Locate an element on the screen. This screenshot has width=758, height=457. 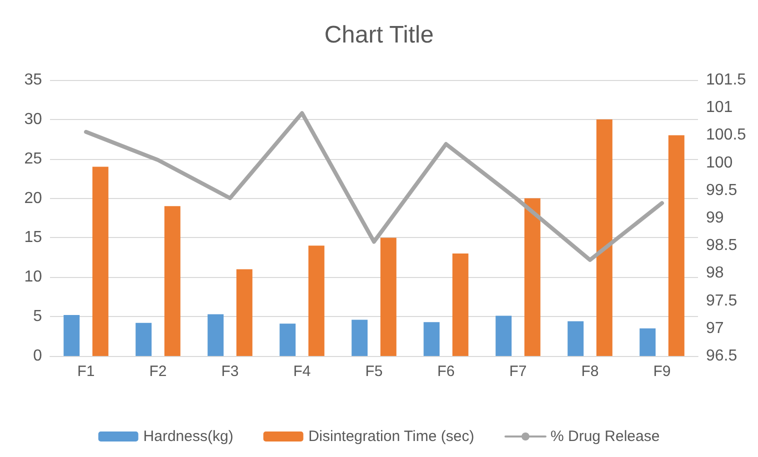
legend-label: Hardness(kg) is located at coordinates (188, 436).